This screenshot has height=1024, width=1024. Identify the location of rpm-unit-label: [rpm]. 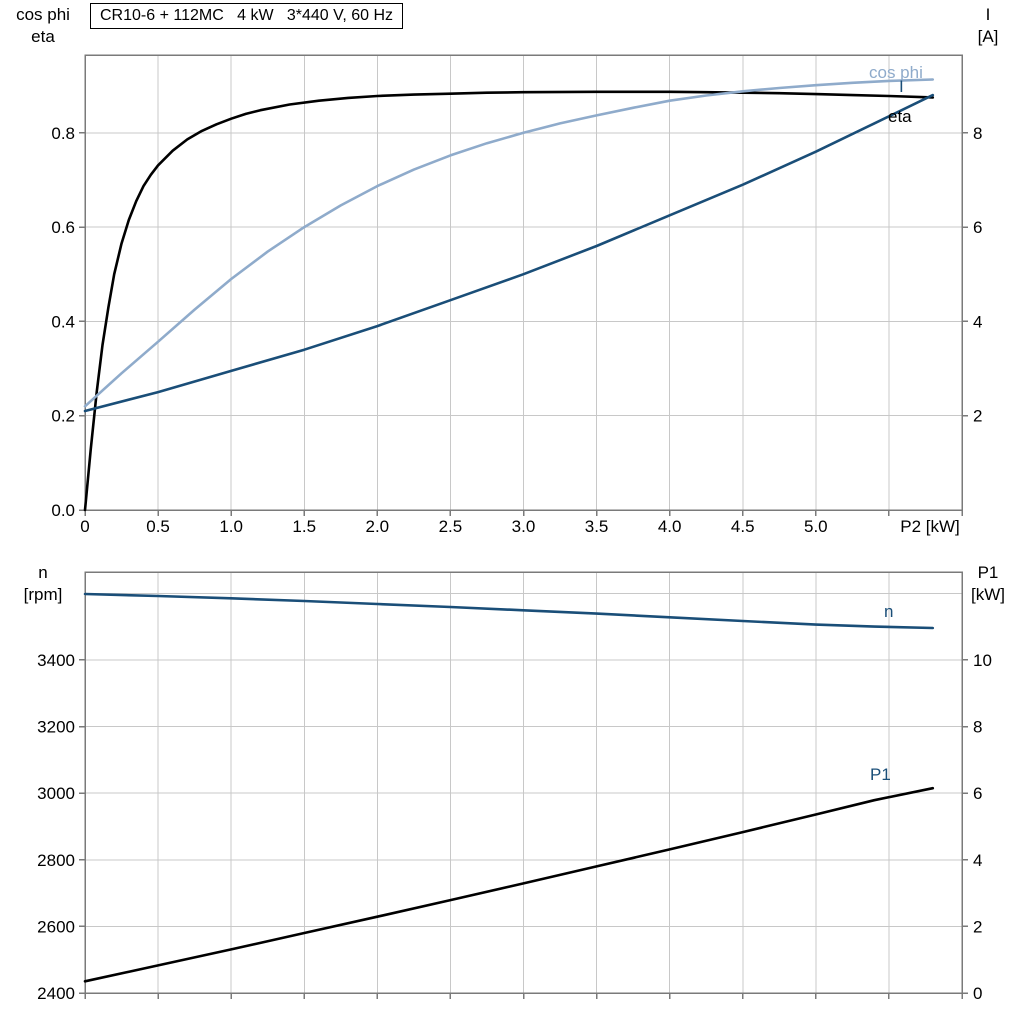
(43, 594).